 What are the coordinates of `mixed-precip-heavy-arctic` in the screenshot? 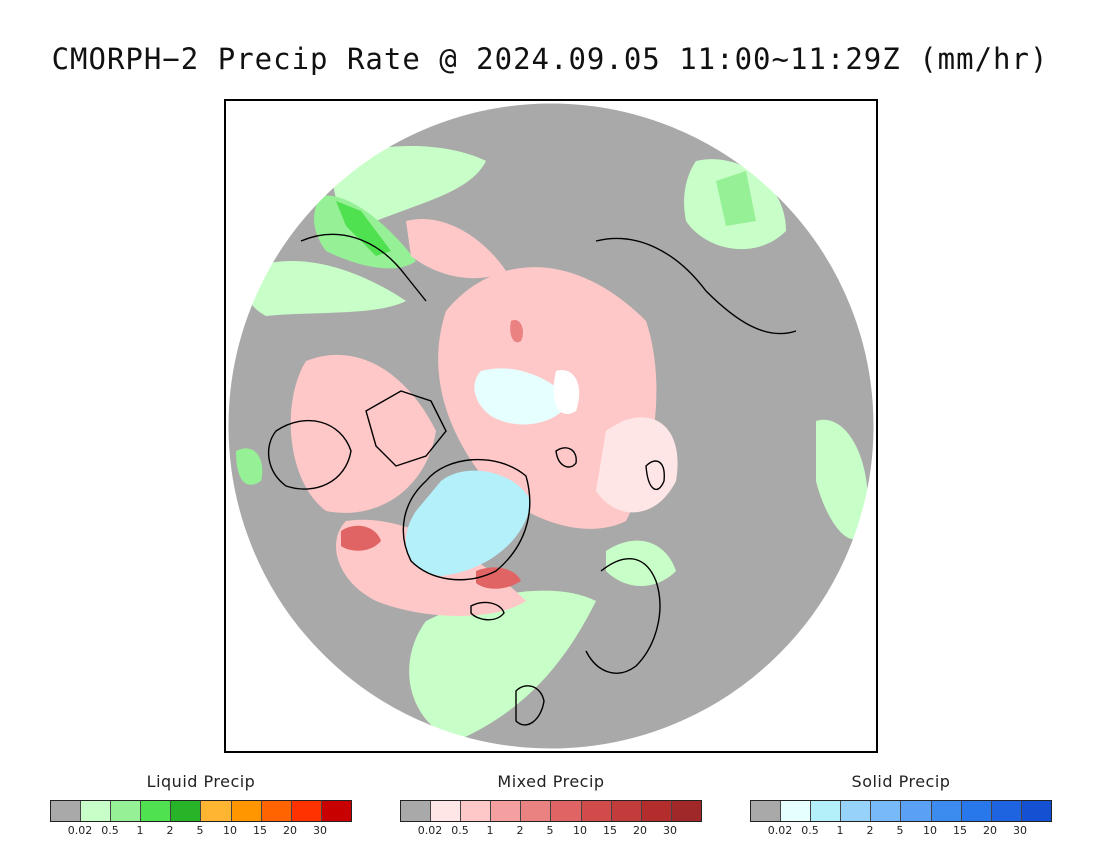 It's located at (516, 331).